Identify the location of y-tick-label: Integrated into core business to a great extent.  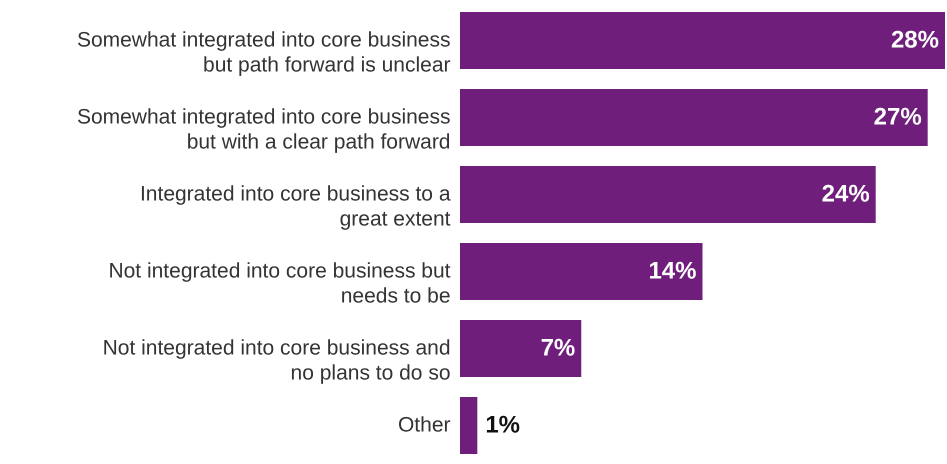
(295, 206).